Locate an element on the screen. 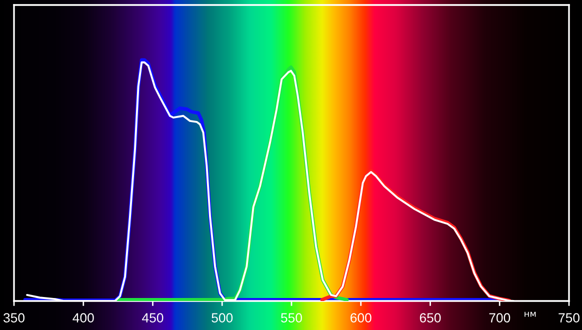  x-axis-title: нм is located at coordinates (530, 314).